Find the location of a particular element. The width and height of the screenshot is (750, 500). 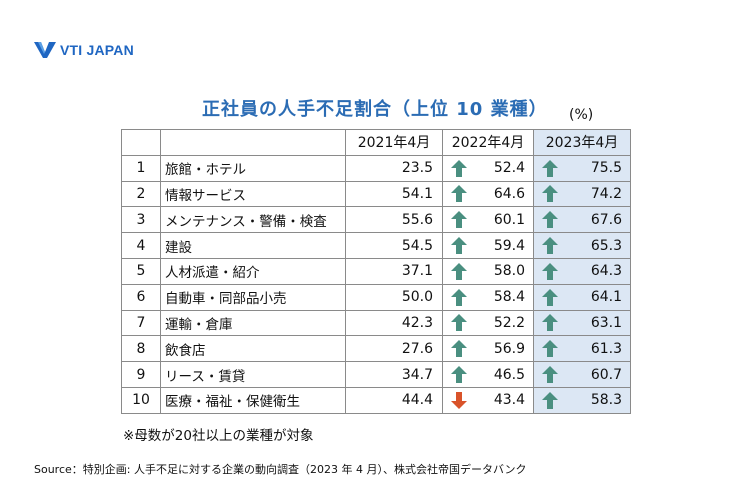

value-2022-cell: 52.4 is located at coordinates (488, 168).